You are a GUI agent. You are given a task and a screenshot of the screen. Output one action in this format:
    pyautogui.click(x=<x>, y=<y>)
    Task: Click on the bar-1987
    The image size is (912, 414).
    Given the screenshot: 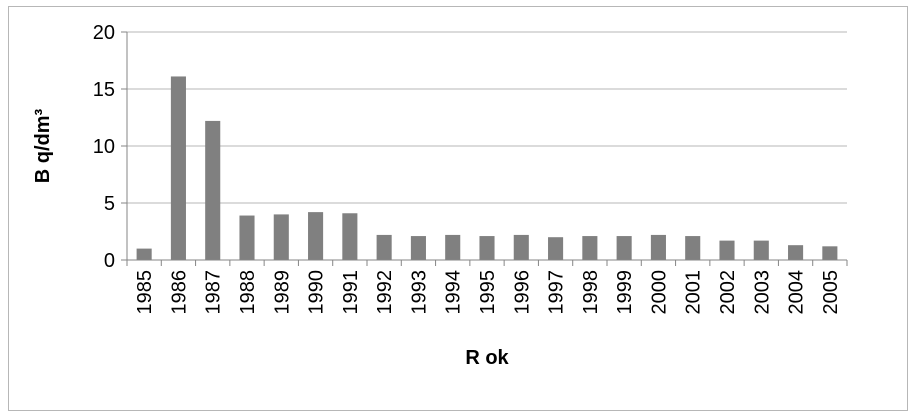 What is the action you would take?
    pyautogui.click(x=213, y=190)
    